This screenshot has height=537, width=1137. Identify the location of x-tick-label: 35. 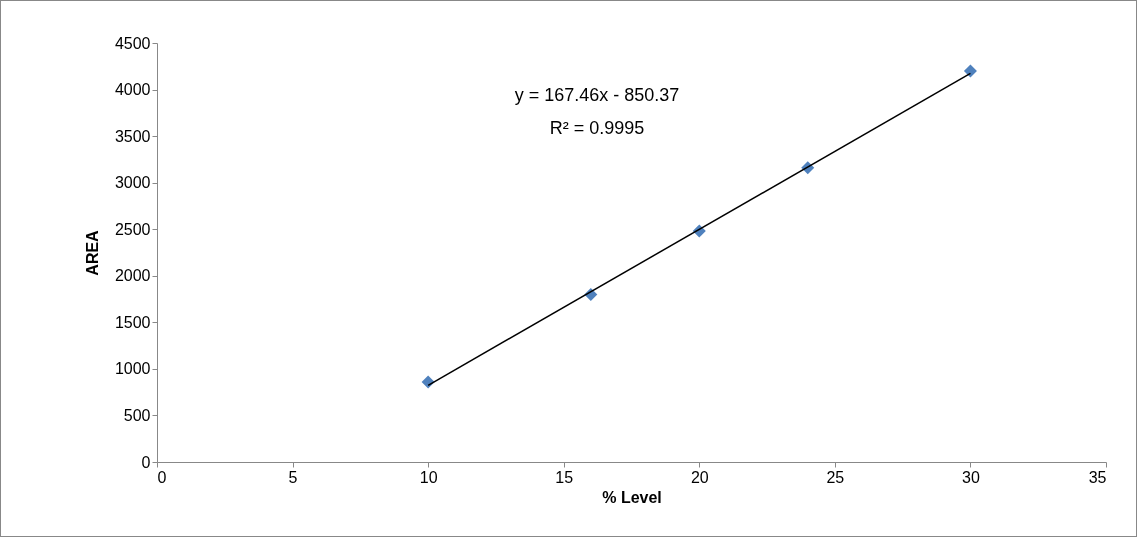
(1097, 477).